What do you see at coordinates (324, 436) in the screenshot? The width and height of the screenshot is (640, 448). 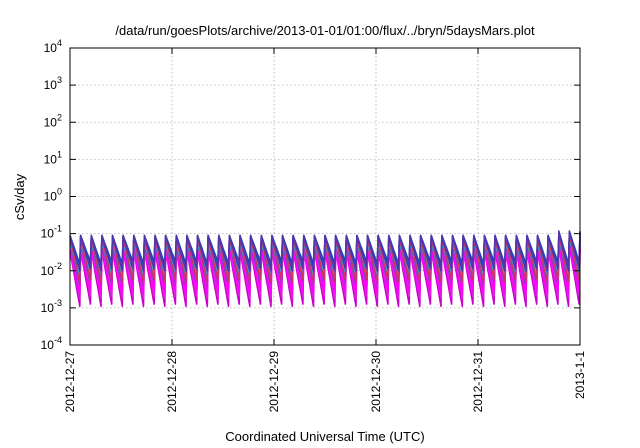 I see `x-axis-label: Coordinated Universal Time (UTC)` at bounding box center [324, 436].